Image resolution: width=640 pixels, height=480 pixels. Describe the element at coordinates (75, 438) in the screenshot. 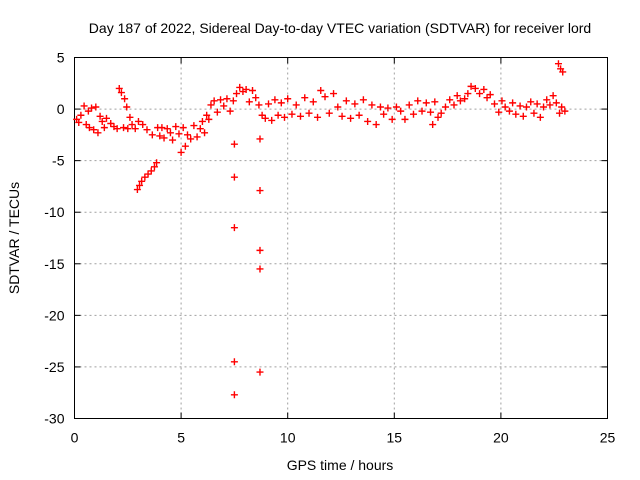

I see `x-tick-label: 0` at that location.